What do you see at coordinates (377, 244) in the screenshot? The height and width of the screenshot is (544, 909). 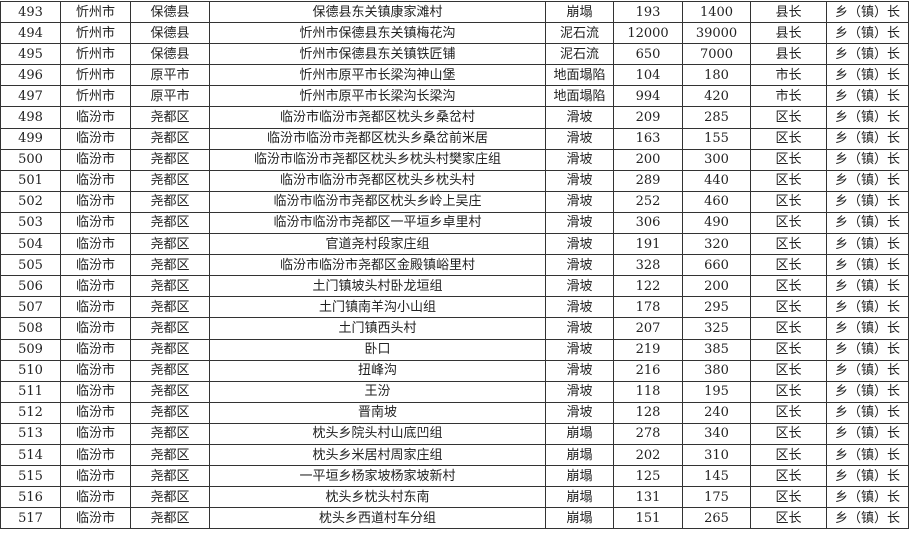 I see `location-cell: 官道尧村段家庄组` at bounding box center [377, 244].